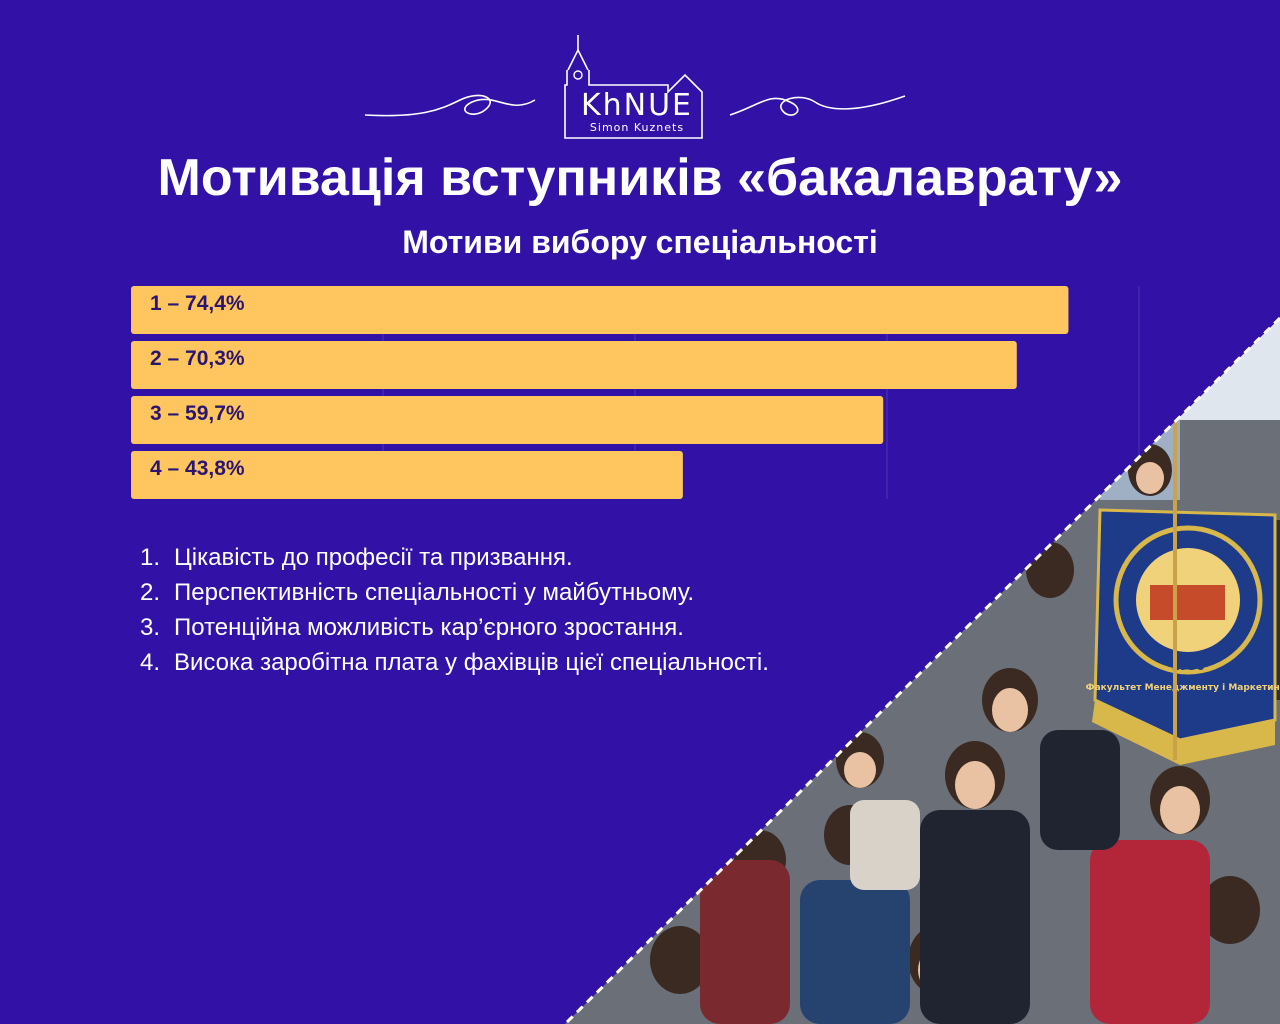 Image resolution: width=1280 pixels, height=1024 pixels. Describe the element at coordinates (197, 413) in the screenshot. I see `bar-label-3: 3 – 59,7%` at that location.